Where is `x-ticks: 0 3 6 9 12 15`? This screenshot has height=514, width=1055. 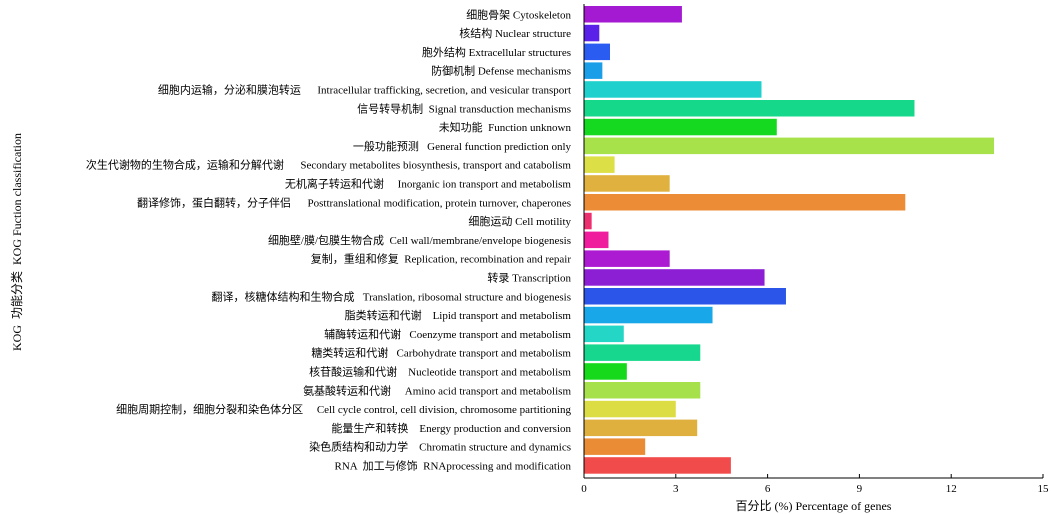
x-ticks: 0 3 6 9 12 15 is located at coordinates (815, 484).